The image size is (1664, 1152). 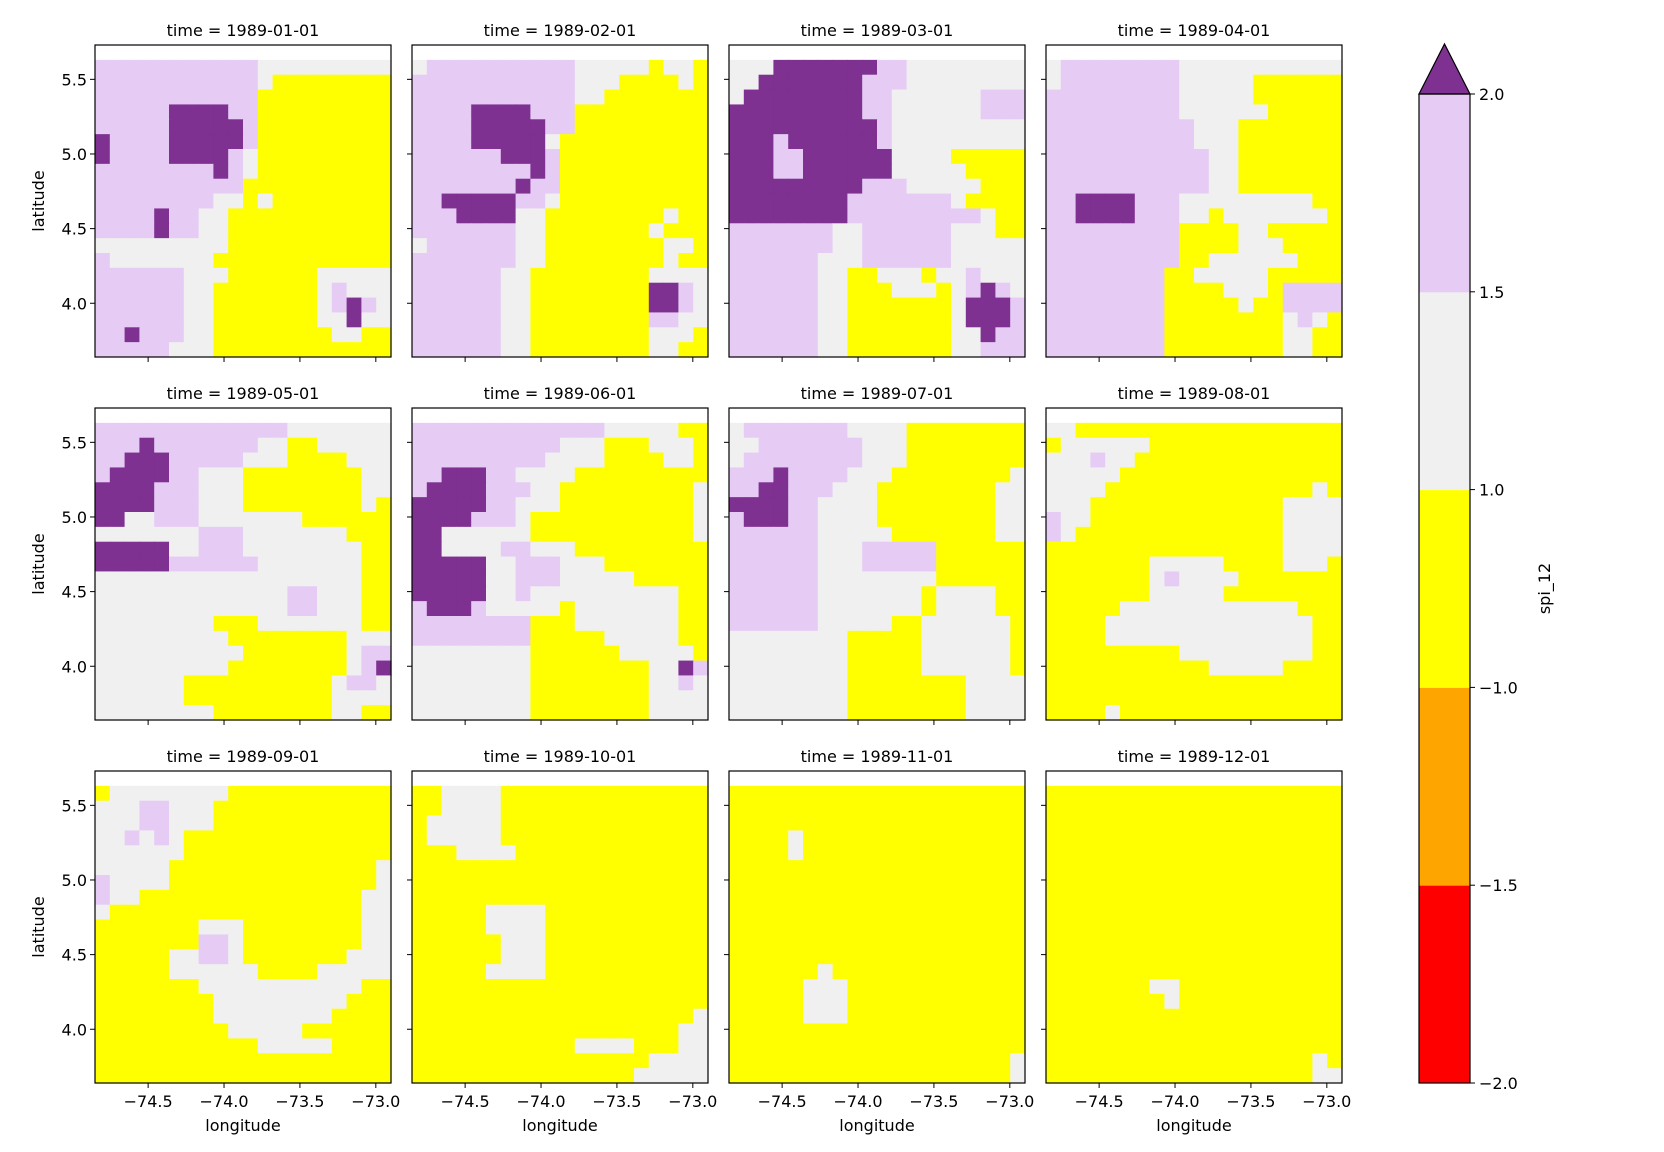 I want to click on colorbar-tick-label: −1.0, so click(x=1498, y=687).